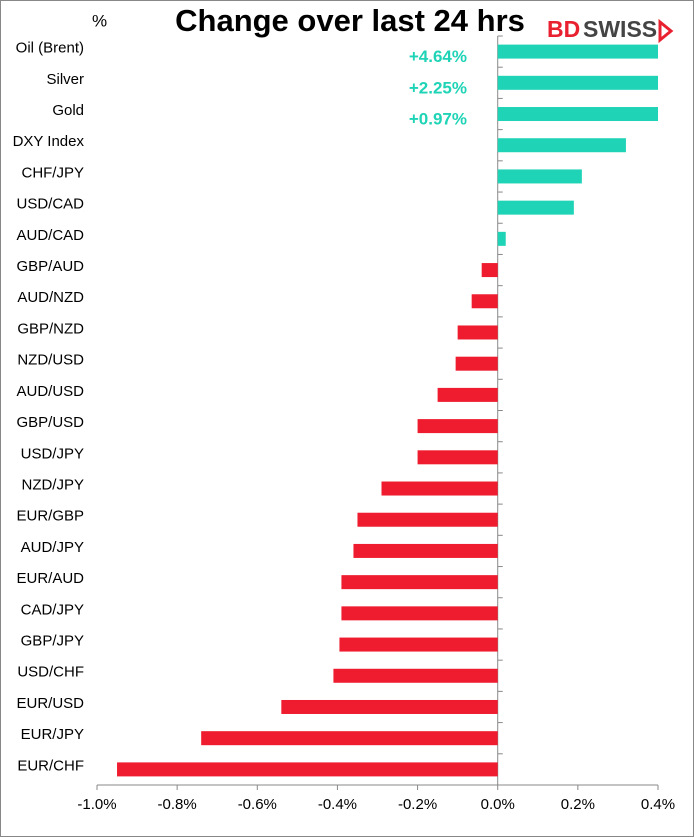 The width and height of the screenshot is (694, 837). Describe the element at coordinates (50, 360) in the screenshot. I see `y-tick-label: NZD/USD` at that location.